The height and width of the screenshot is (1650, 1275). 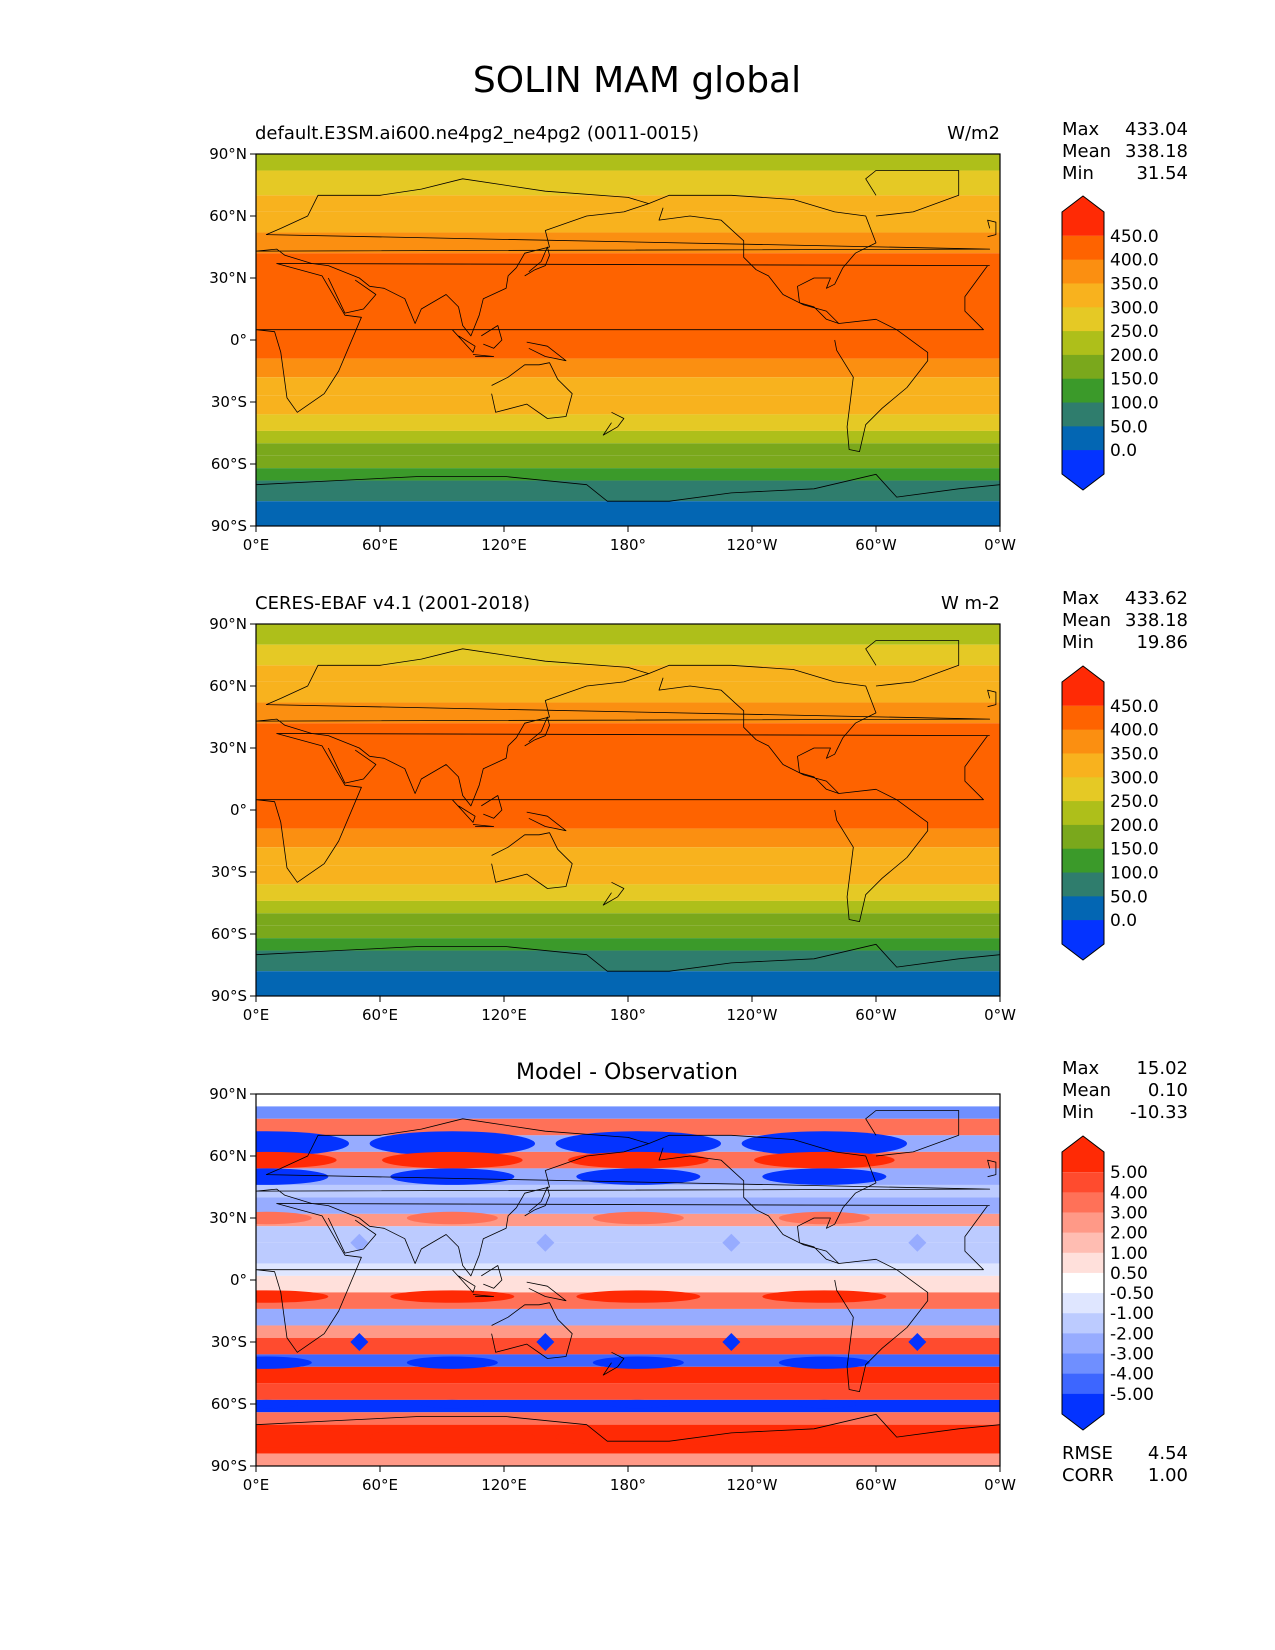 What do you see at coordinates (1168, 1475) in the screenshot?
I see `stat-corr-value: 1.00` at bounding box center [1168, 1475].